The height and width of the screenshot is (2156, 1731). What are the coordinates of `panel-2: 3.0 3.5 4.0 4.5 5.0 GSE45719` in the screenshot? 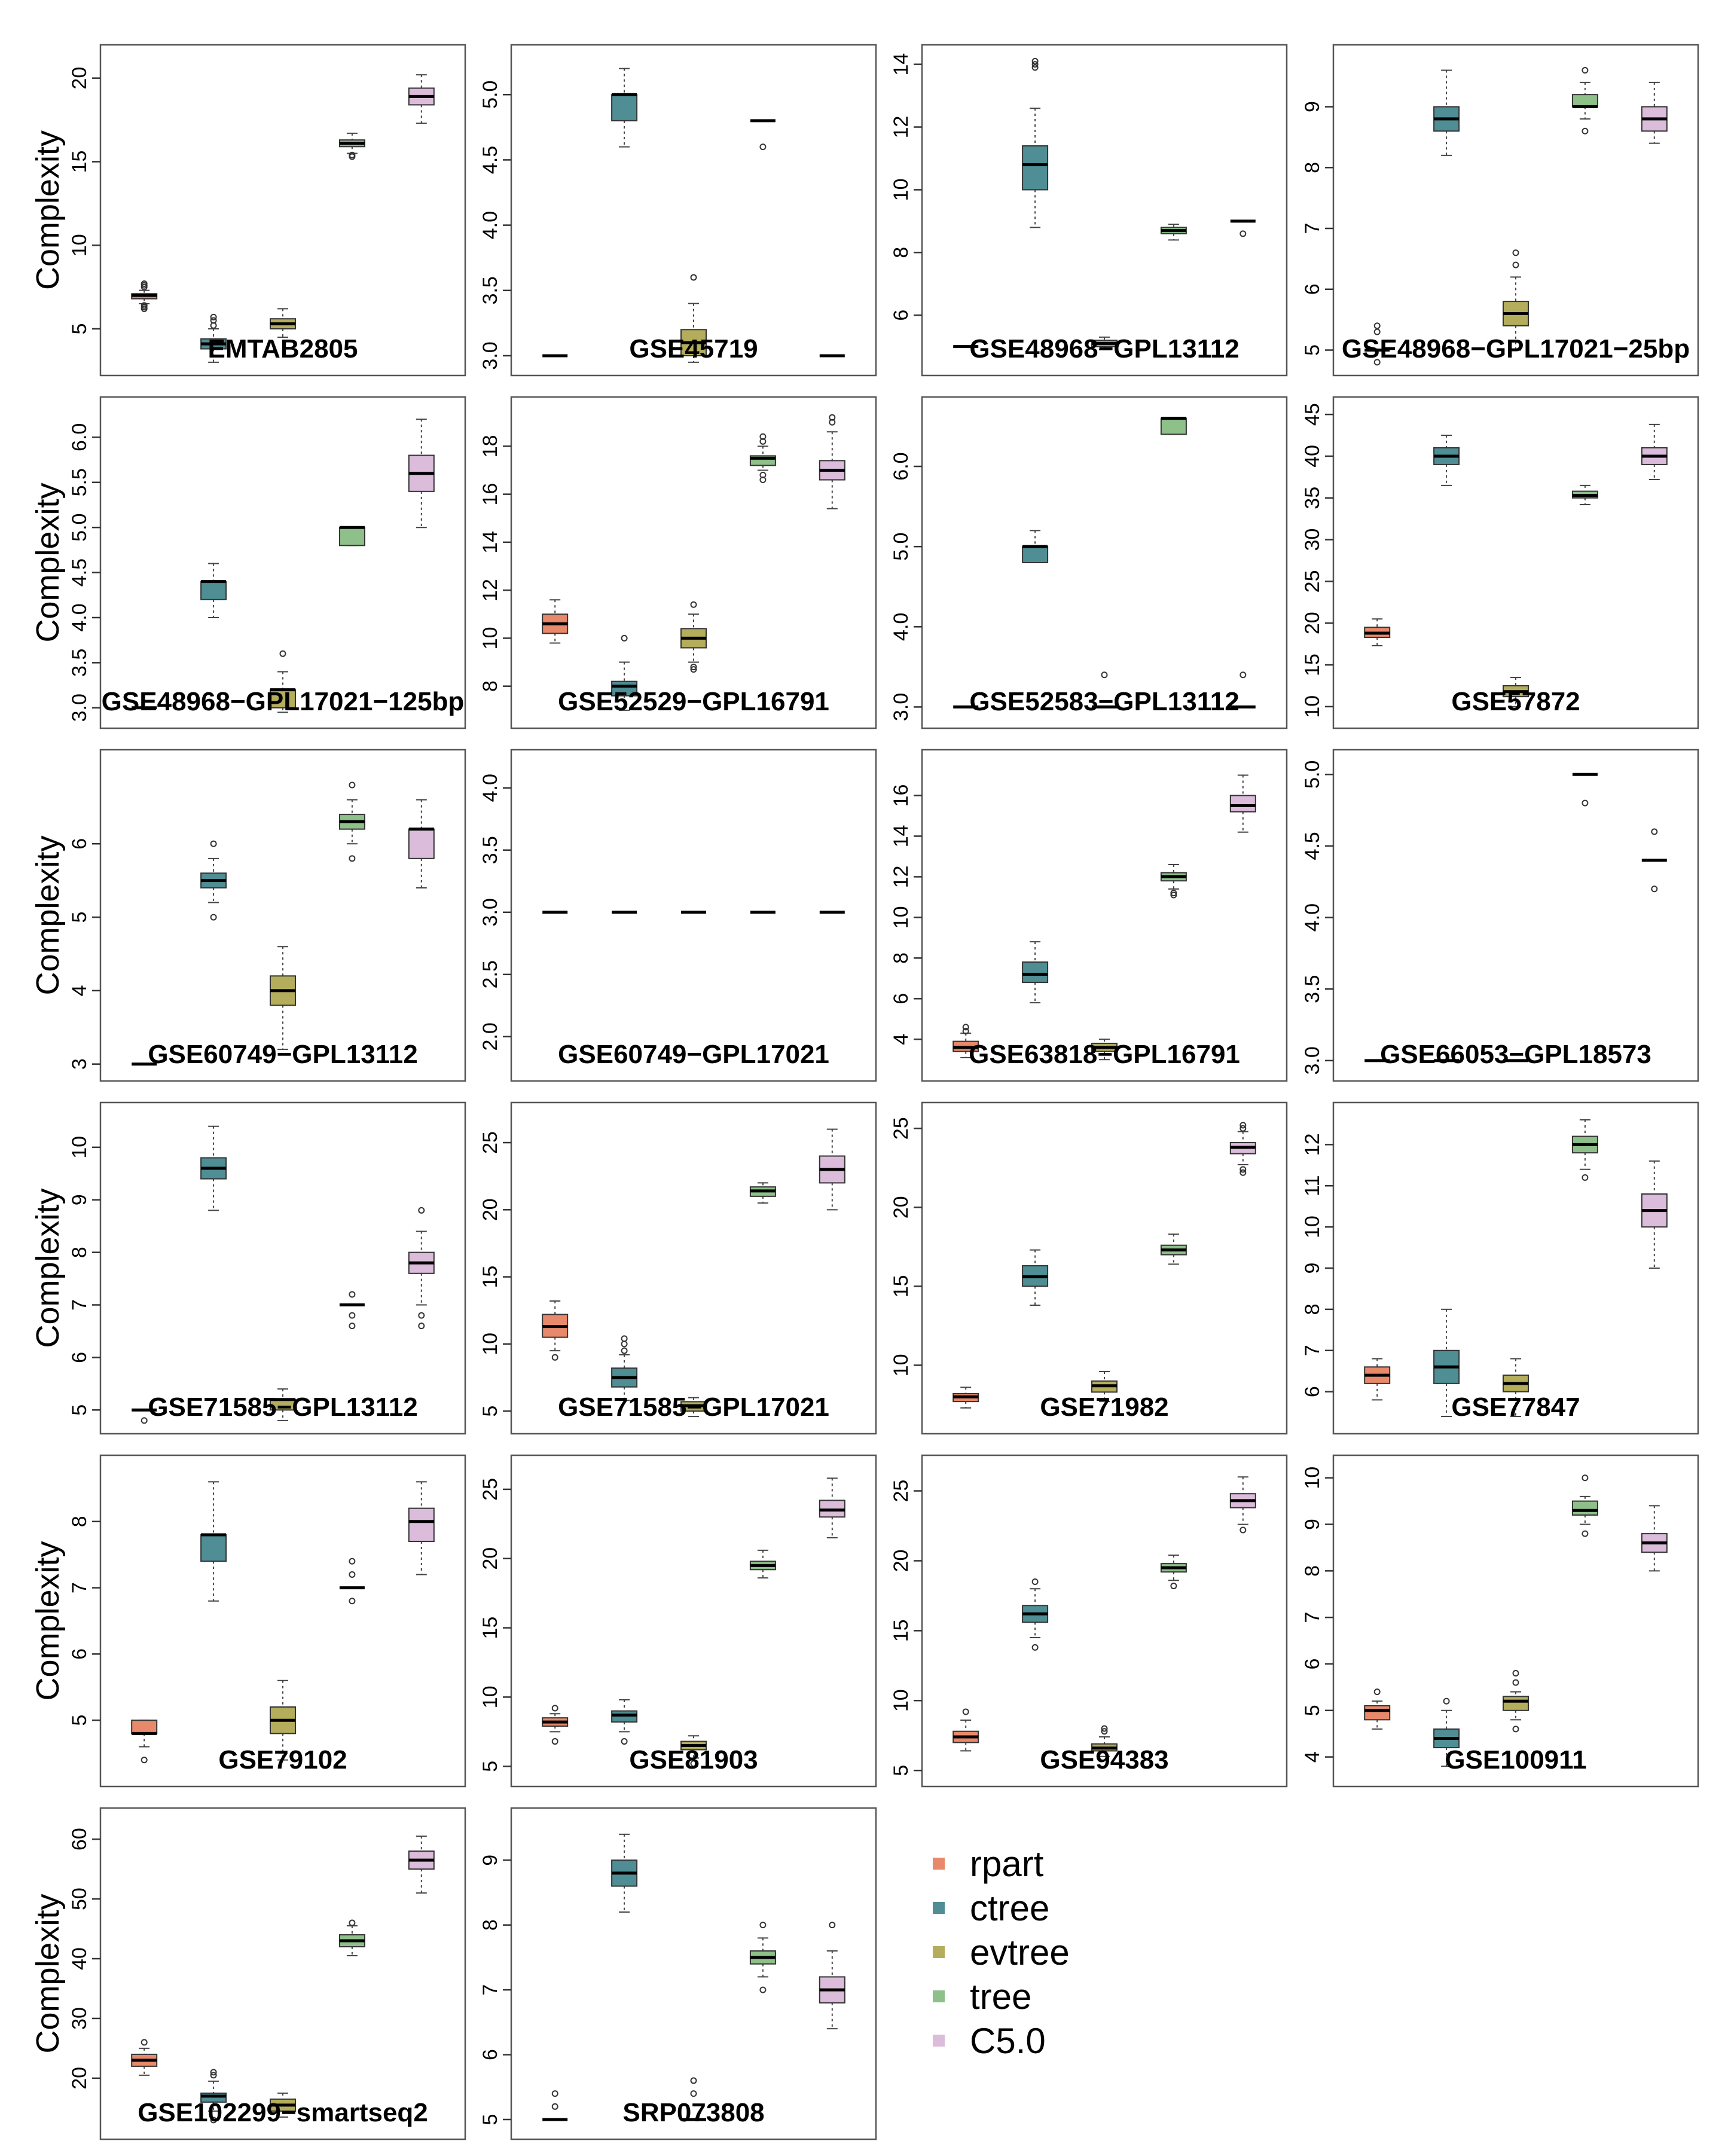 It's located at (678, 210).